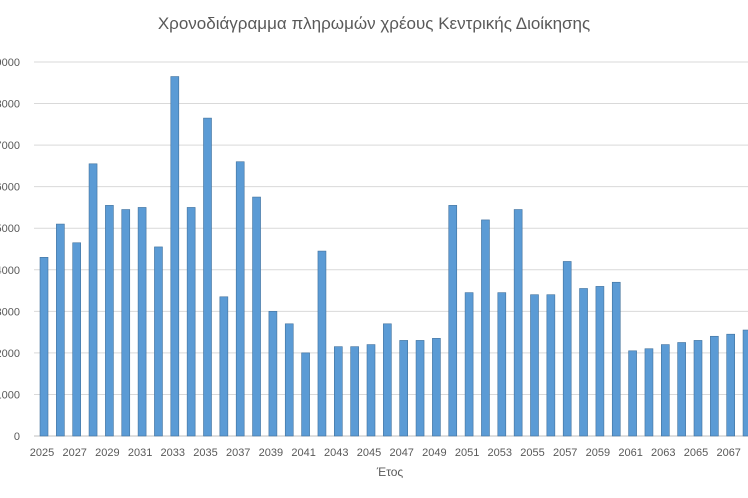 The width and height of the screenshot is (748, 498). I want to click on bar-2059, so click(600, 361).